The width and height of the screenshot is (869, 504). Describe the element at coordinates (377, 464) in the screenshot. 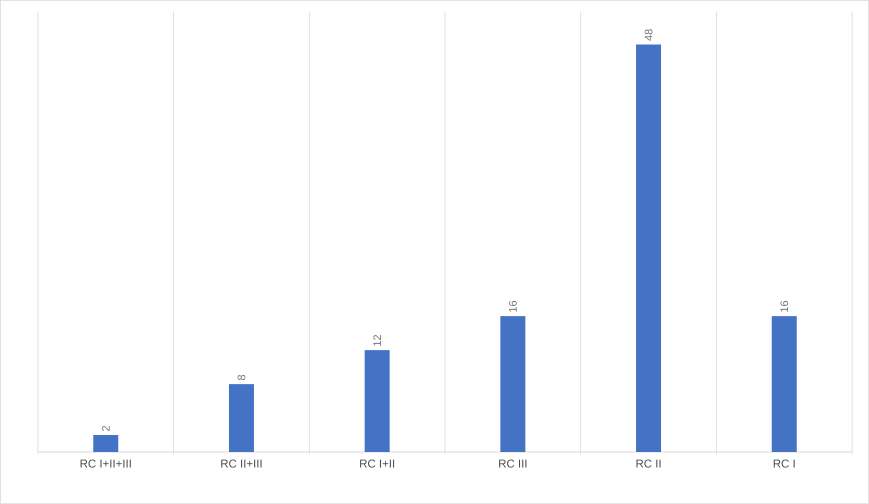

I see `x-tick-label: RC I+II` at that location.